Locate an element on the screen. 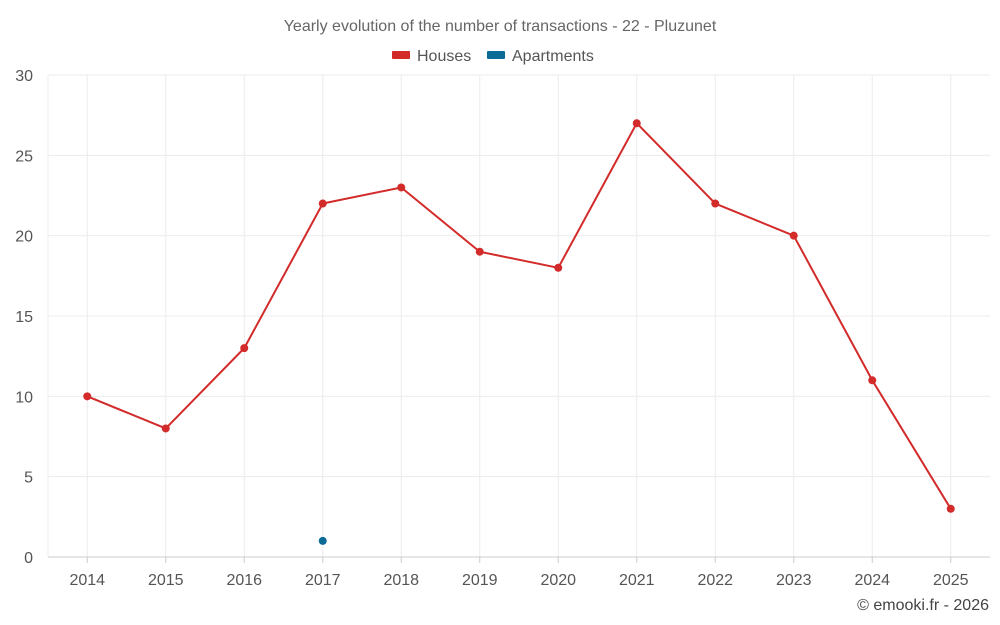 The height and width of the screenshot is (625, 1000). x-tick-label: 2021 is located at coordinates (637, 580).